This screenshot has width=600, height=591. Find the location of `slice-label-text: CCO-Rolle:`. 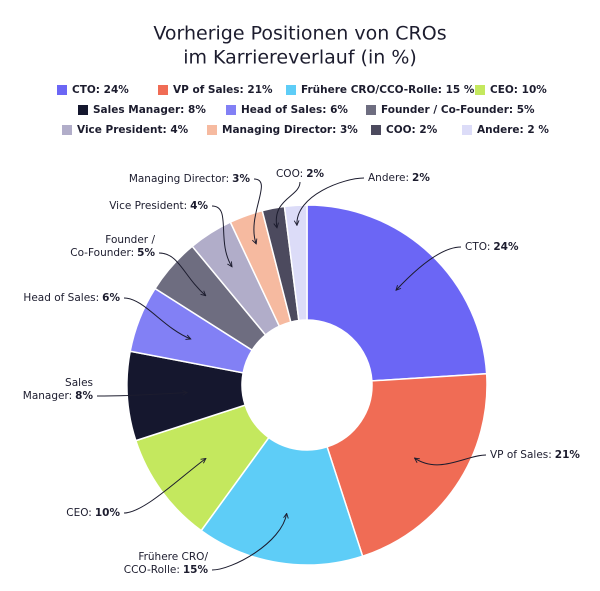

slice-label-text: CCO-Rolle: is located at coordinates (152, 570).